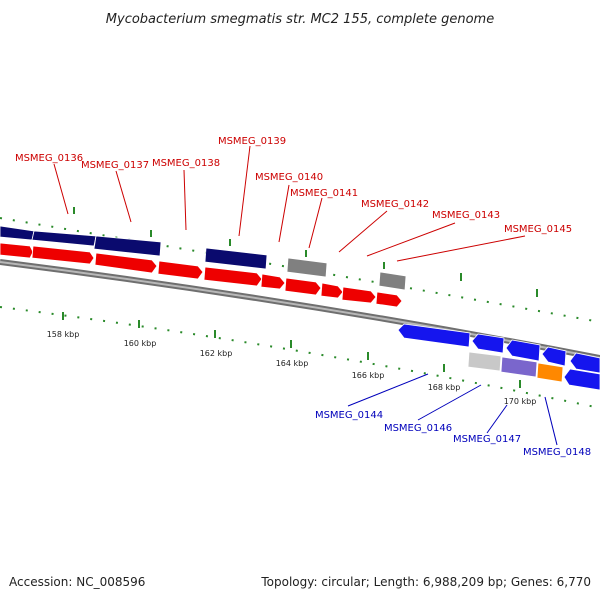 The image size is (600, 600). What do you see at coordinates (418, 428) in the screenshot?
I see `gene-label: MSMEG_0146` at bounding box center [418, 428].